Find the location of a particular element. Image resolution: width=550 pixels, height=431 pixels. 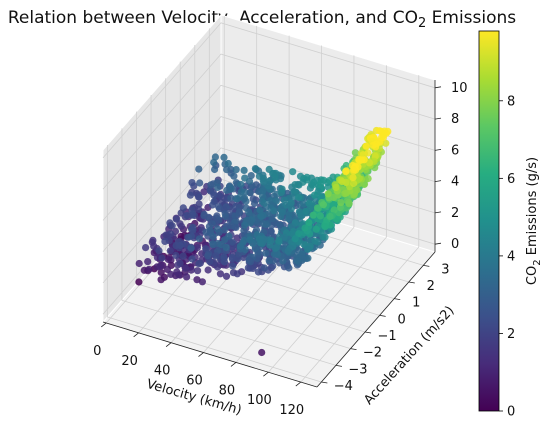

x-tick-label: 100 is located at coordinates (259, 400).